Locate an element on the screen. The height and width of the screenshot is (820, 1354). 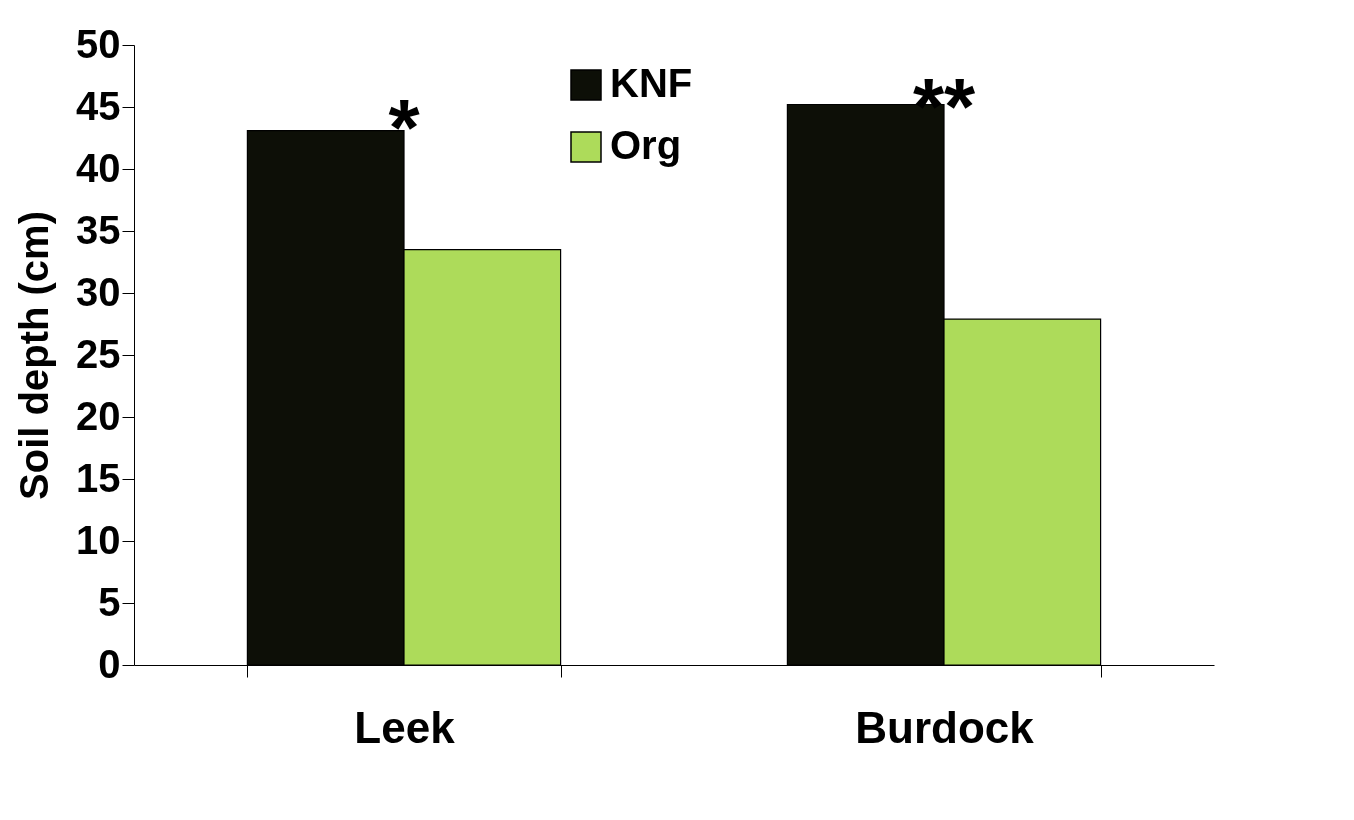
y-tick-label: 0 is located at coordinates (109, 663).